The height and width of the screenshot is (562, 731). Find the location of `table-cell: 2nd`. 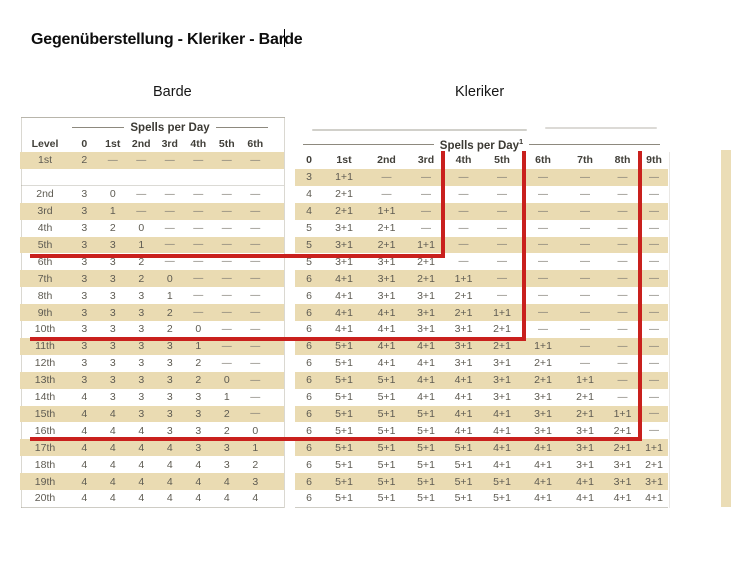

table-cell: 2nd is located at coordinates (45, 194).